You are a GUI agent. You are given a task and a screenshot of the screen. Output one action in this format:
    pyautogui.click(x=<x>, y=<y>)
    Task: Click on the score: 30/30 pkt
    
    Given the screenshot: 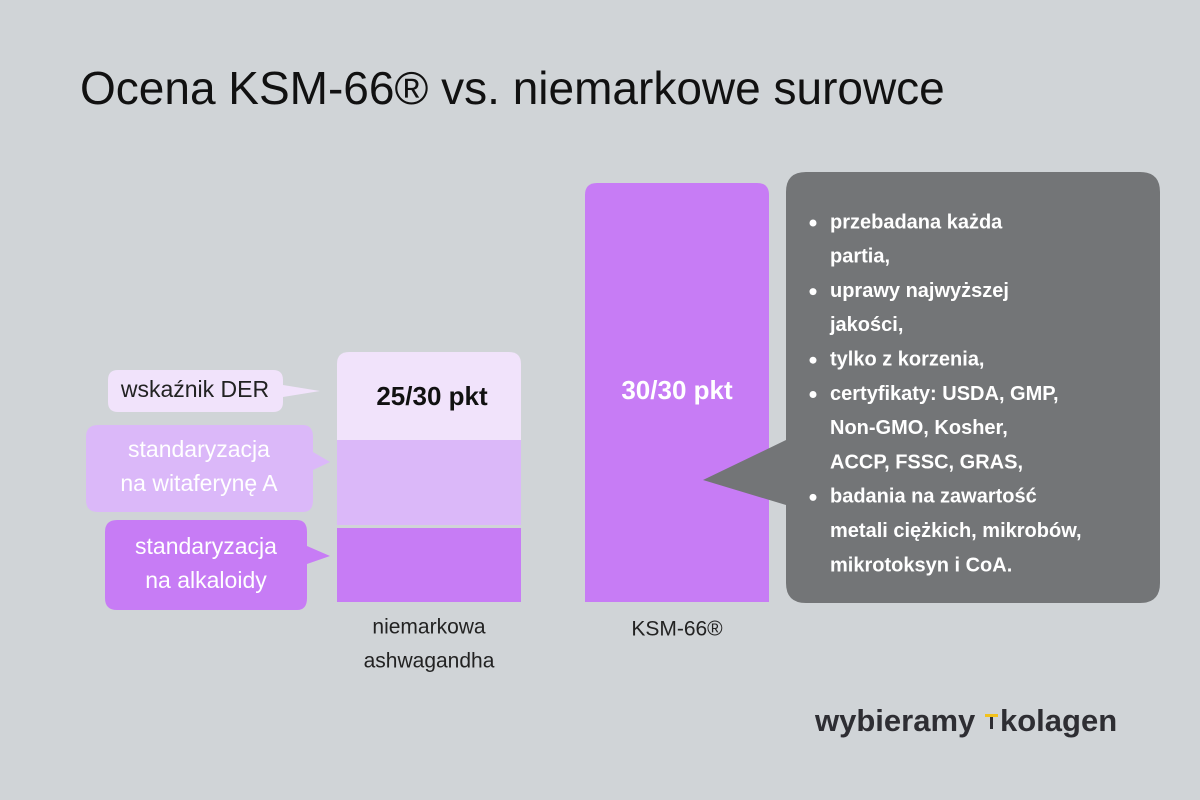 What is the action you would take?
    pyautogui.click(x=677, y=390)
    